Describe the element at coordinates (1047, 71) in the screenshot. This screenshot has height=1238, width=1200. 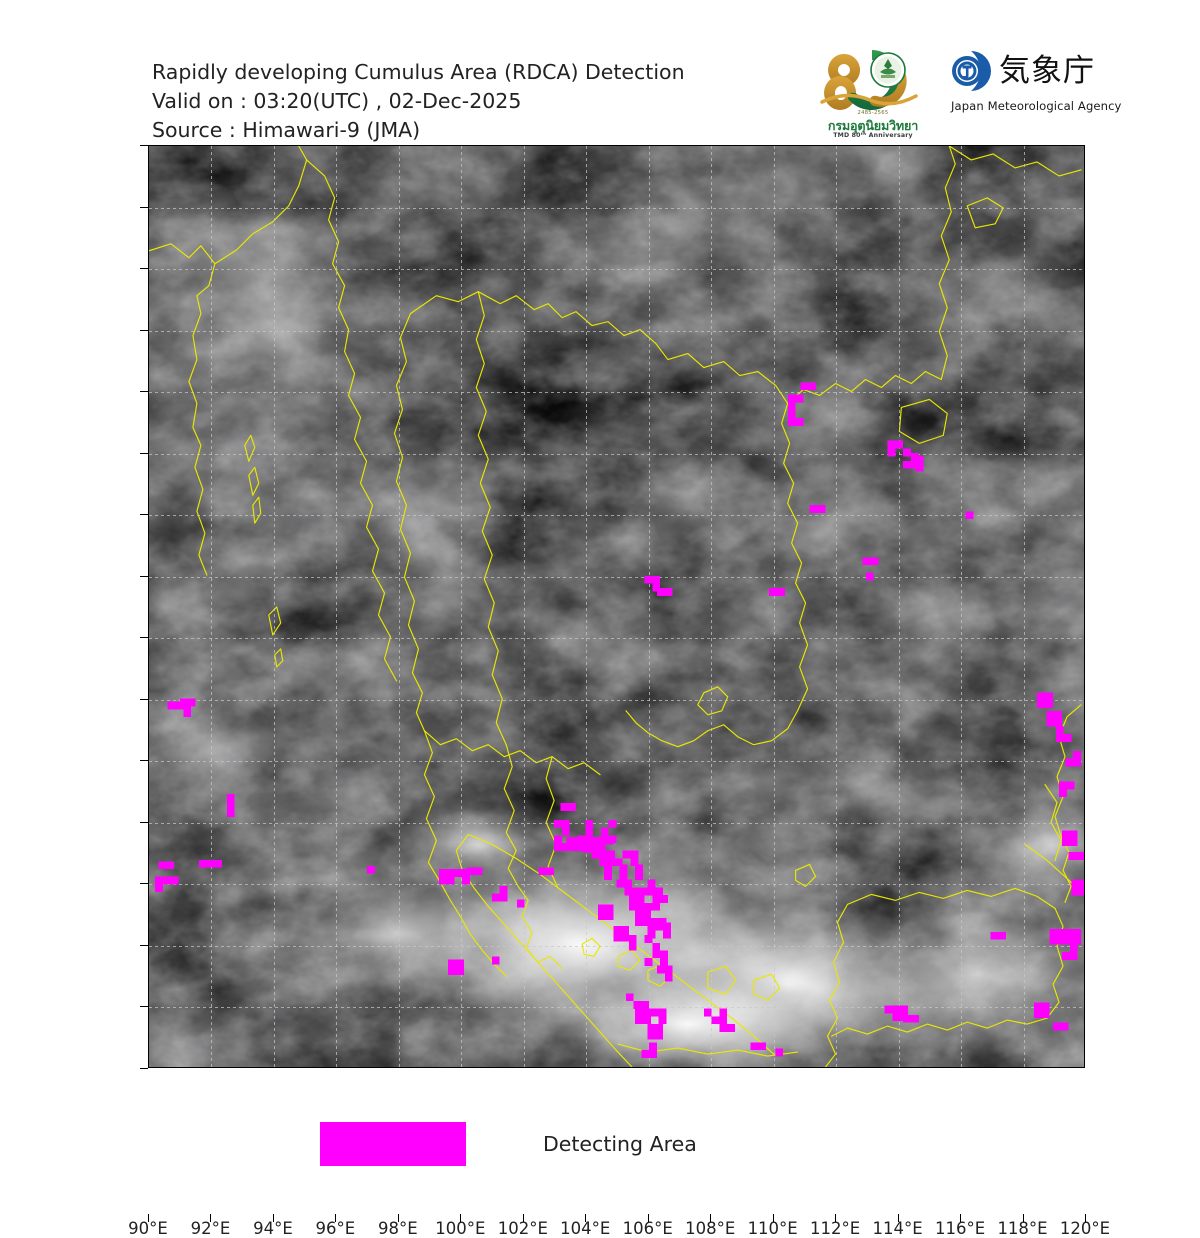
I see `jma-kanji-label: 気象庁` at that location.